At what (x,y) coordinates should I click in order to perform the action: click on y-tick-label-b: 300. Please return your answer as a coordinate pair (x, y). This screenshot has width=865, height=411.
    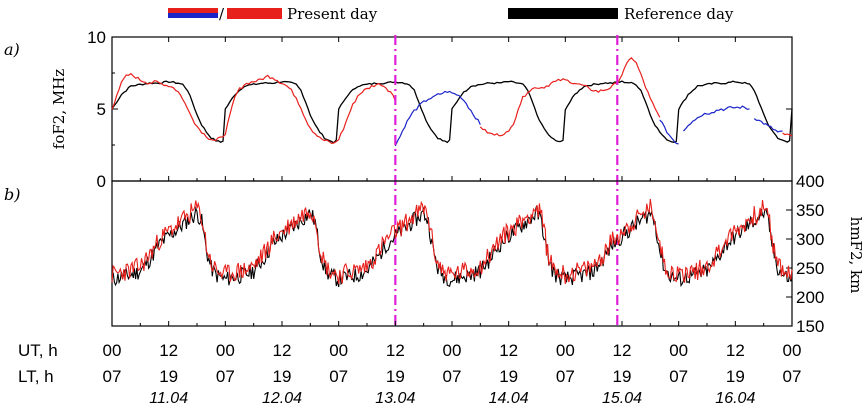
    Looking at the image, I should click on (810, 239).